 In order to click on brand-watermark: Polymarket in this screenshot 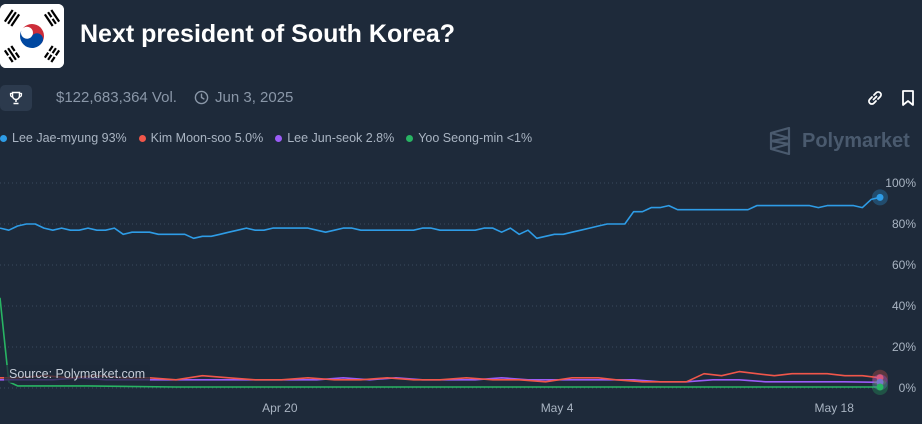, I will do `click(839, 141)`.